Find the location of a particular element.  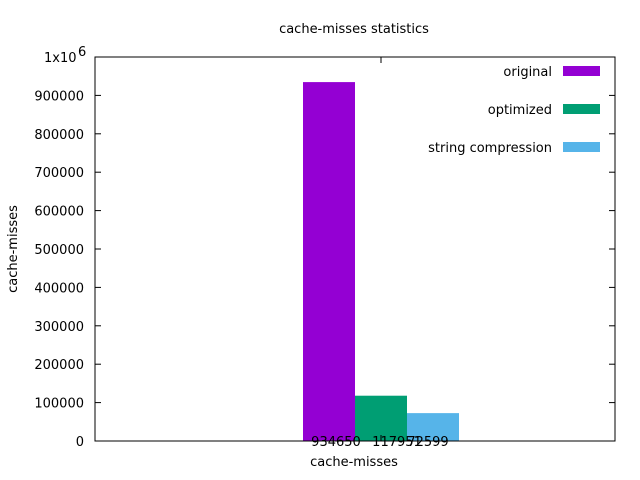

y-top-label: 1x10 6 is located at coordinates (65, 55).